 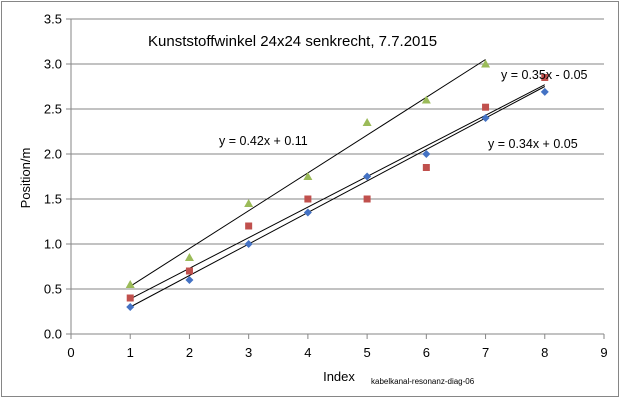 What do you see at coordinates (53, 334) in the screenshot?
I see `y-tick-label: 0.0` at bounding box center [53, 334].